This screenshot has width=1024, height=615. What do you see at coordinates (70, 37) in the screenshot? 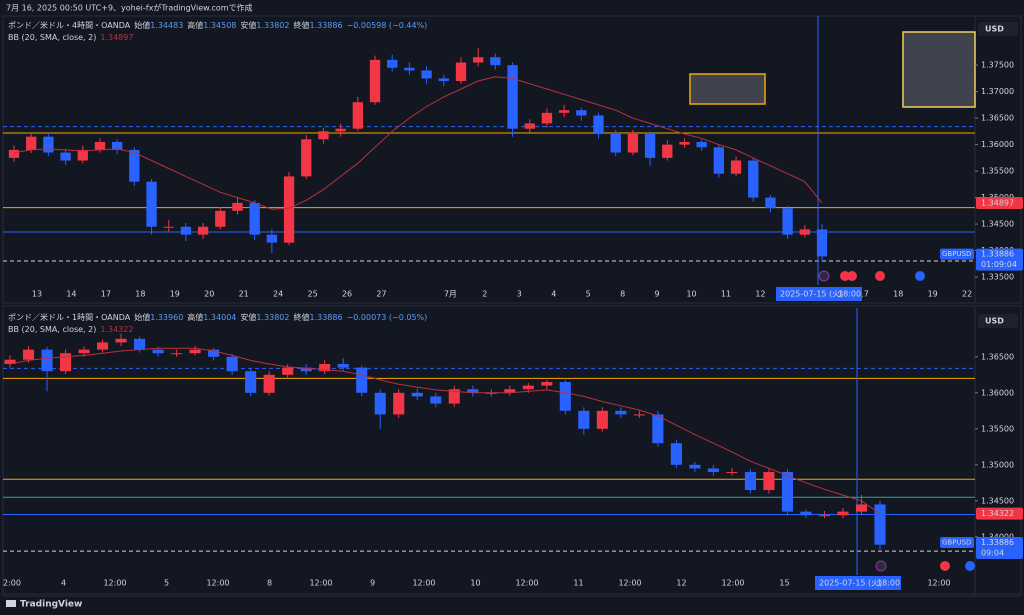
I see `indicator-legend: BB (20, SMA, close, 2) 1.34897` at bounding box center [70, 37].